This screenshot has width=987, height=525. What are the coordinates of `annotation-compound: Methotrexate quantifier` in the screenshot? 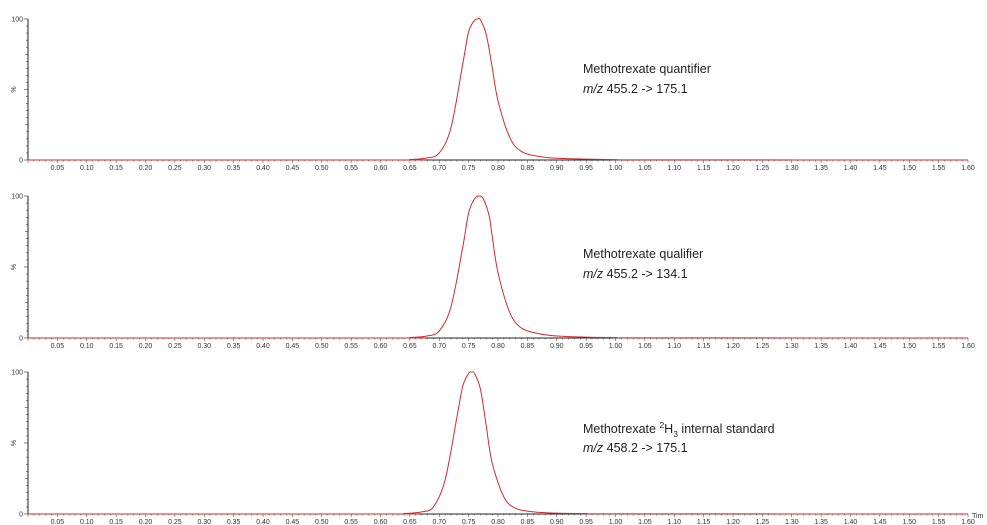 It's located at (647, 69).